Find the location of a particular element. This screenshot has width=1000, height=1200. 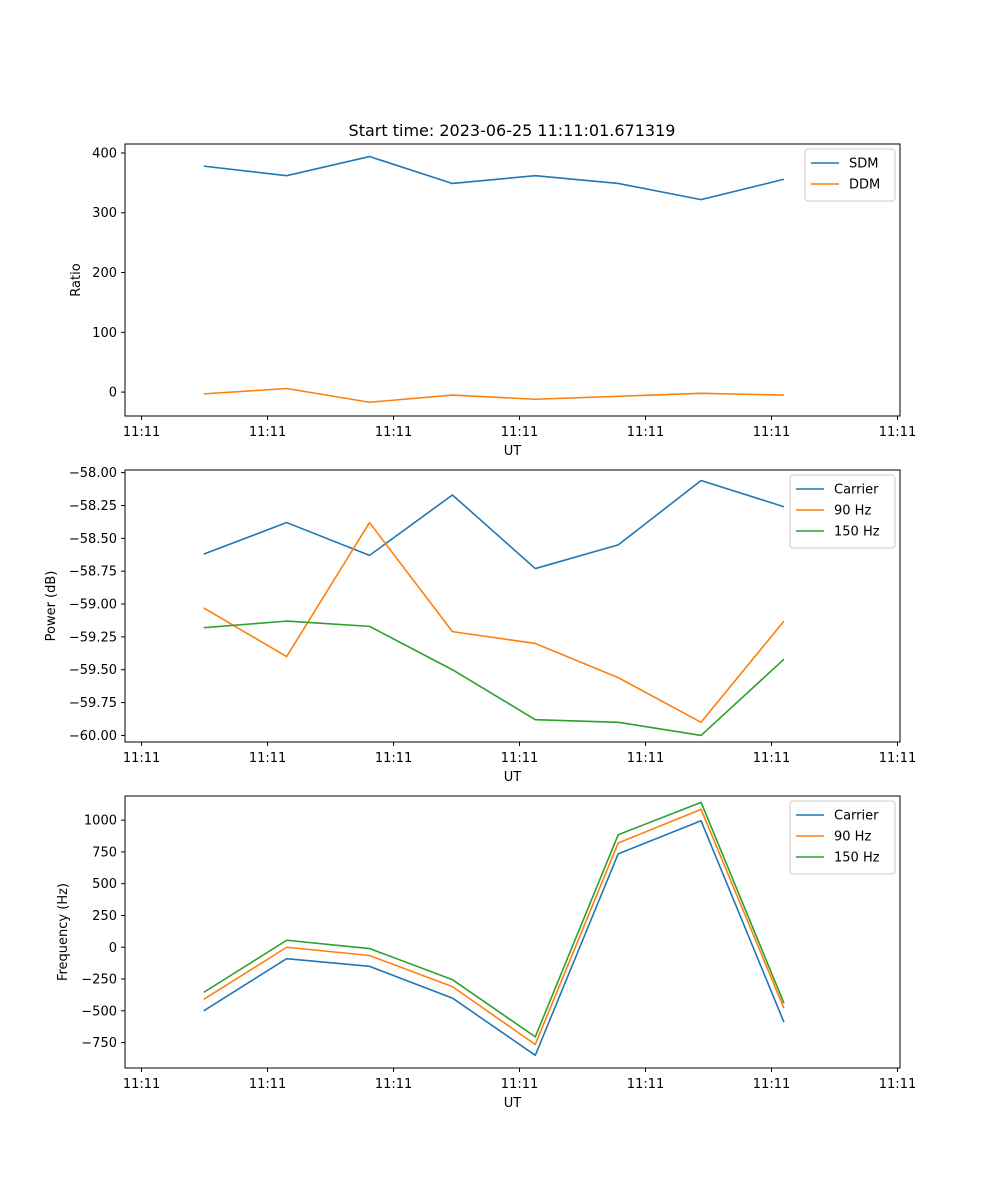

y-tick-label: −58.50 is located at coordinates (93, 539).